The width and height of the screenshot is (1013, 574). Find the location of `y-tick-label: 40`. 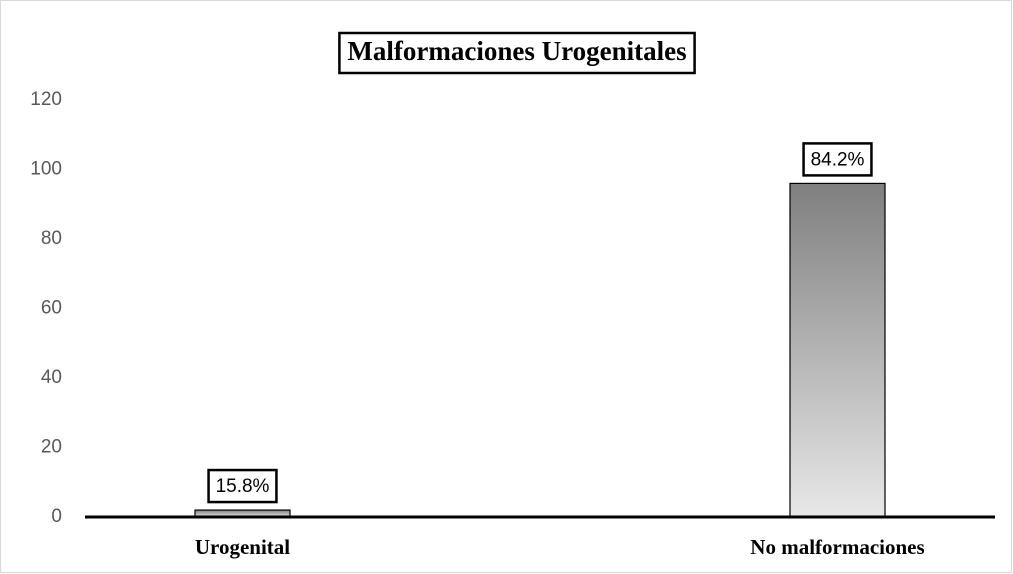

y-tick-label: 40 is located at coordinates (51, 377).